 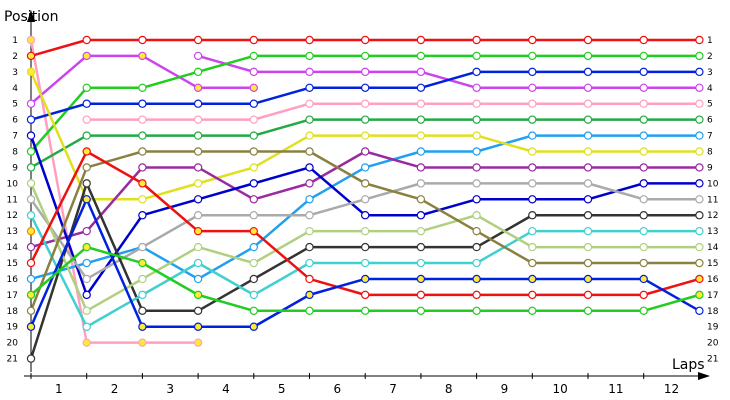 I want to click on y-tick-label-right: 6, so click(x=710, y=121).